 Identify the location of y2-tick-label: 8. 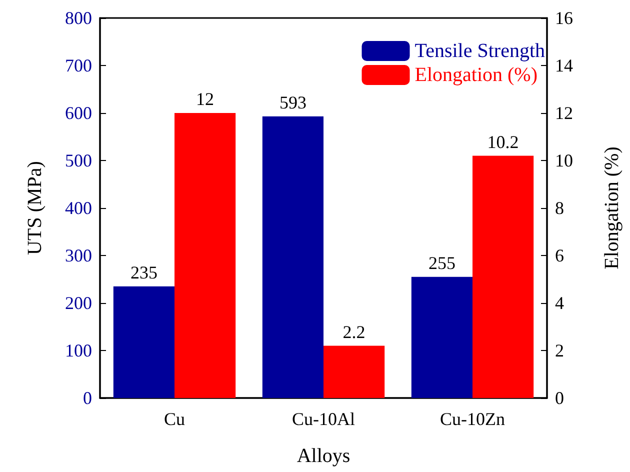
(559, 208).